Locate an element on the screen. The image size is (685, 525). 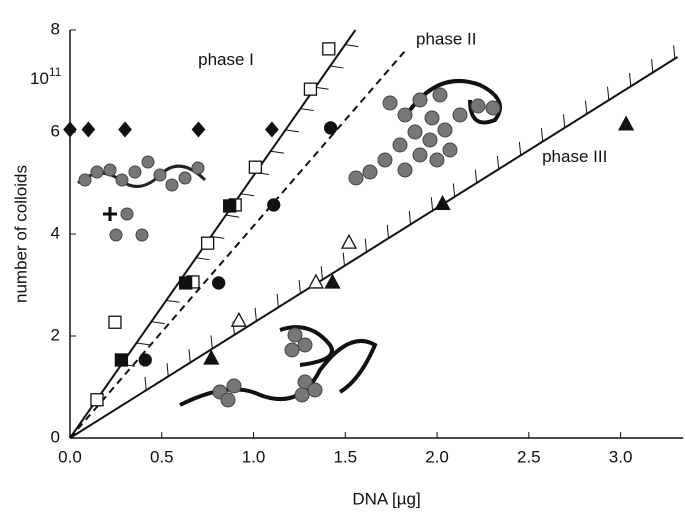
x-tick-label: 0.0 is located at coordinates (70, 456).